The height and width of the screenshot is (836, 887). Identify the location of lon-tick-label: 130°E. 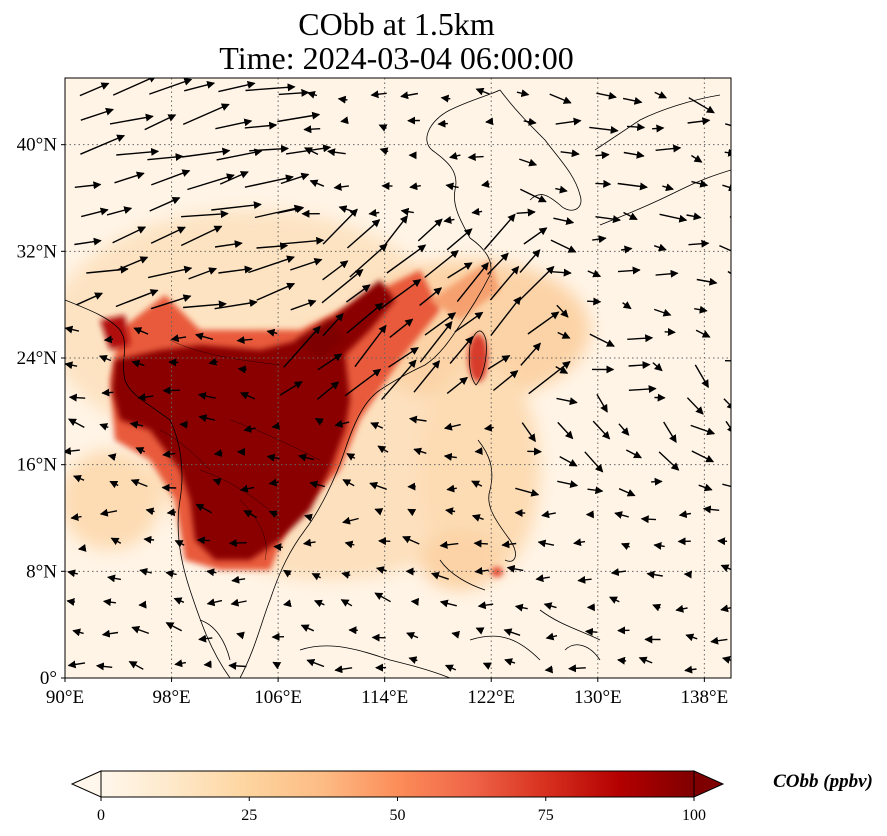
(598, 697).